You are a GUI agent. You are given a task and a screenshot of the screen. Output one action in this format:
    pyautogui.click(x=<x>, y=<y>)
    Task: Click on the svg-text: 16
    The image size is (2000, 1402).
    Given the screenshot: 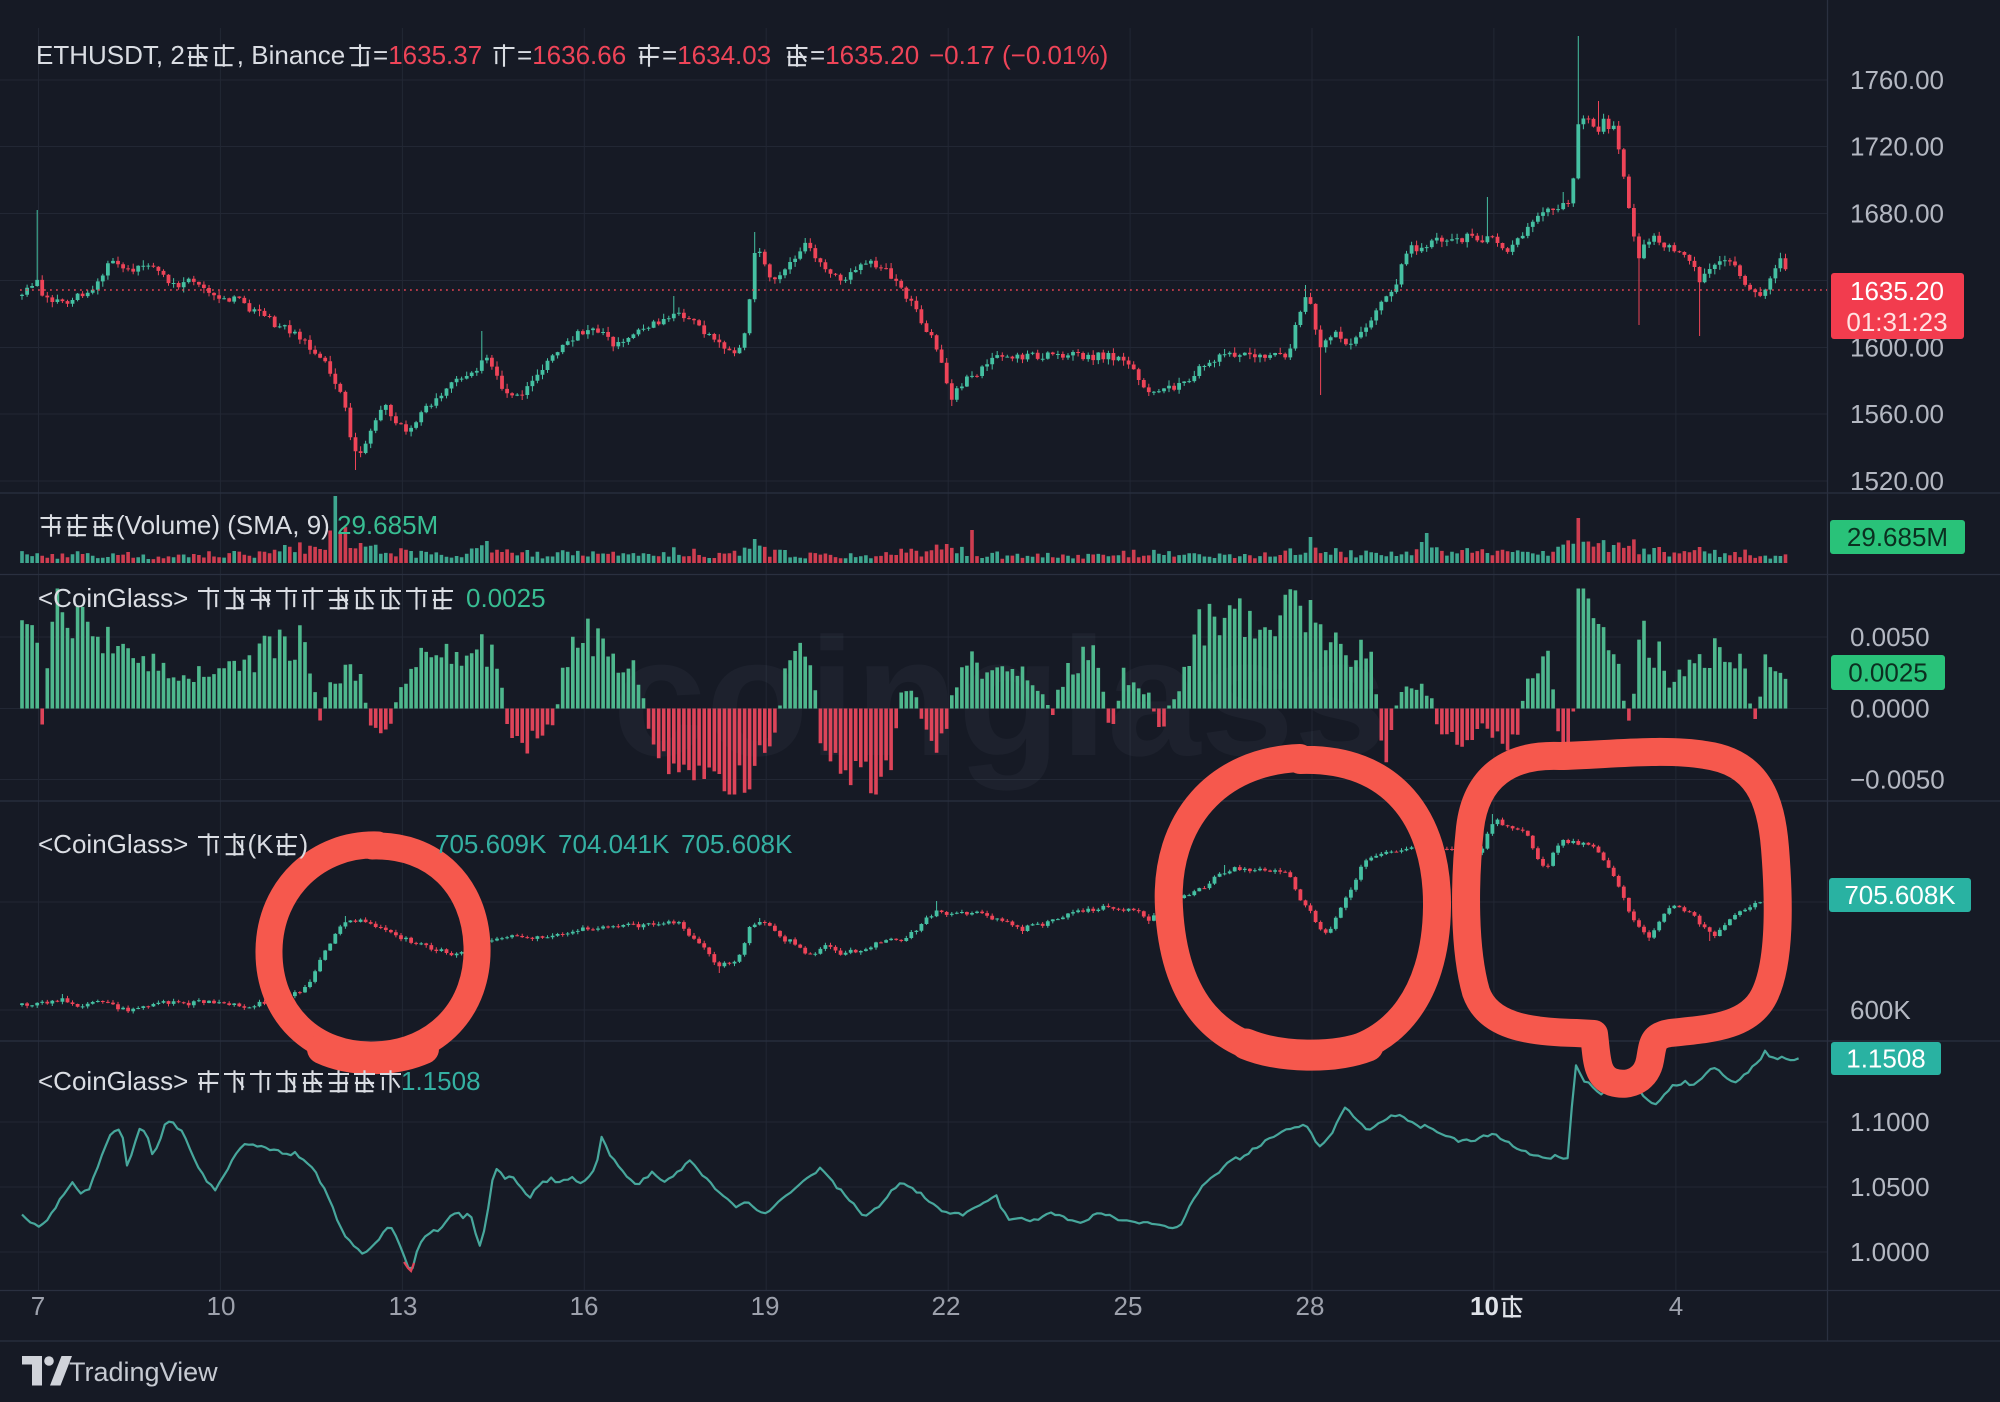 What is the action you would take?
    pyautogui.click(x=584, y=1306)
    